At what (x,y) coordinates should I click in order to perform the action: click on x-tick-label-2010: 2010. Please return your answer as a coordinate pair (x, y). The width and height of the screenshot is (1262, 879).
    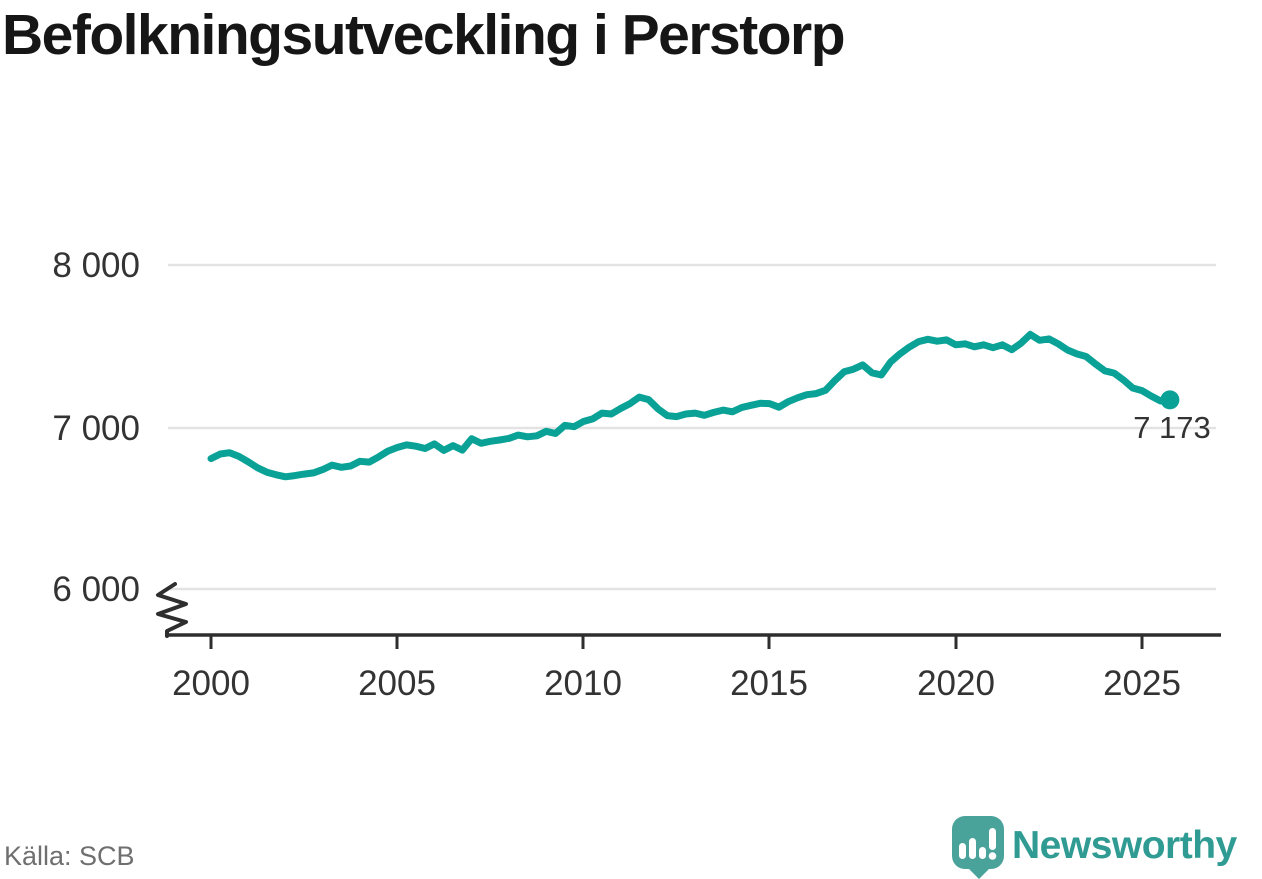
    Looking at the image, I should click on (583, 683).